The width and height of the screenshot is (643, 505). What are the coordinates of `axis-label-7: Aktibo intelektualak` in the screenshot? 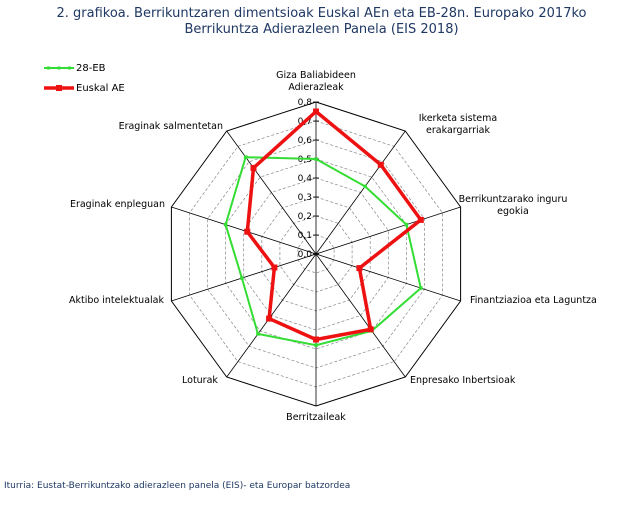 It's located at (116, 300).